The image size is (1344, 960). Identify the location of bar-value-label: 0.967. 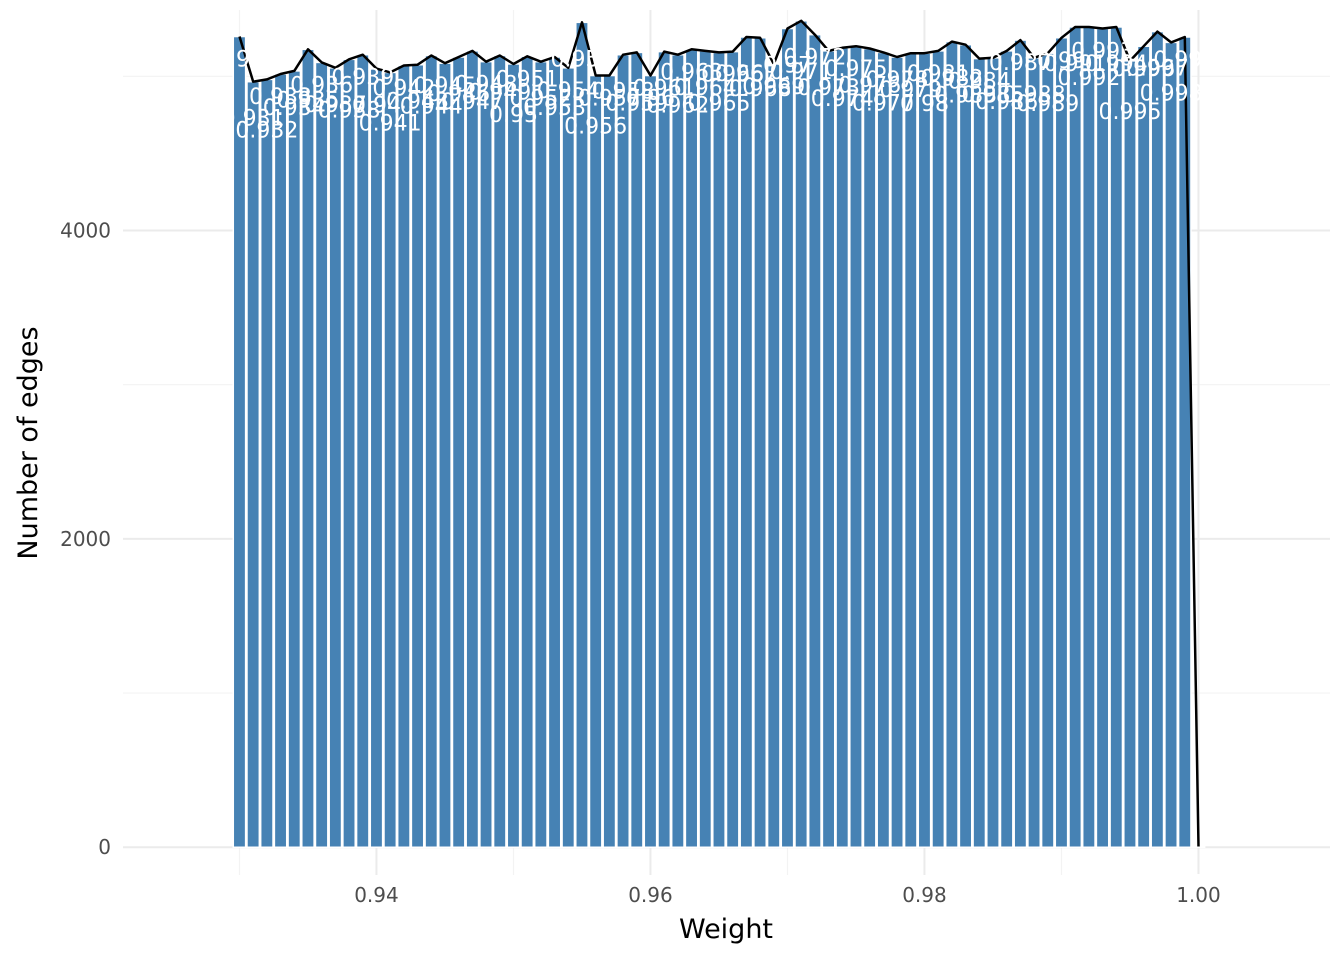
(746, 74).